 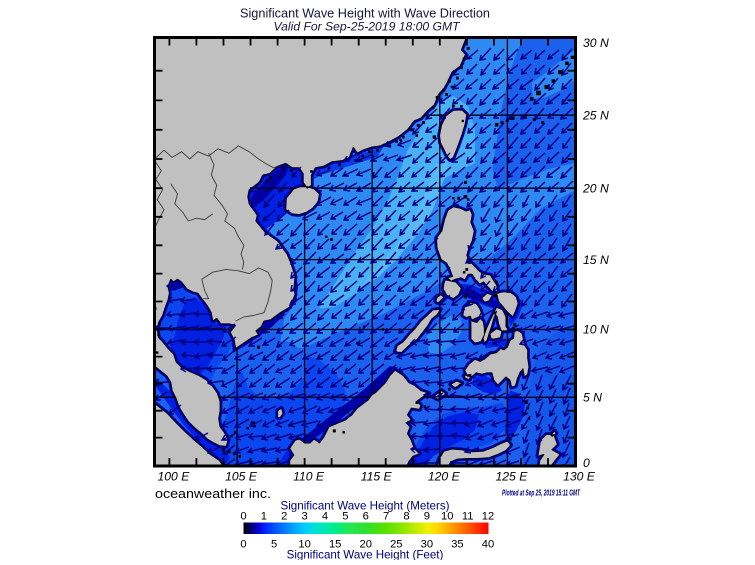 I want to click on svg-text: 100 E, so click(x=173, y=477).